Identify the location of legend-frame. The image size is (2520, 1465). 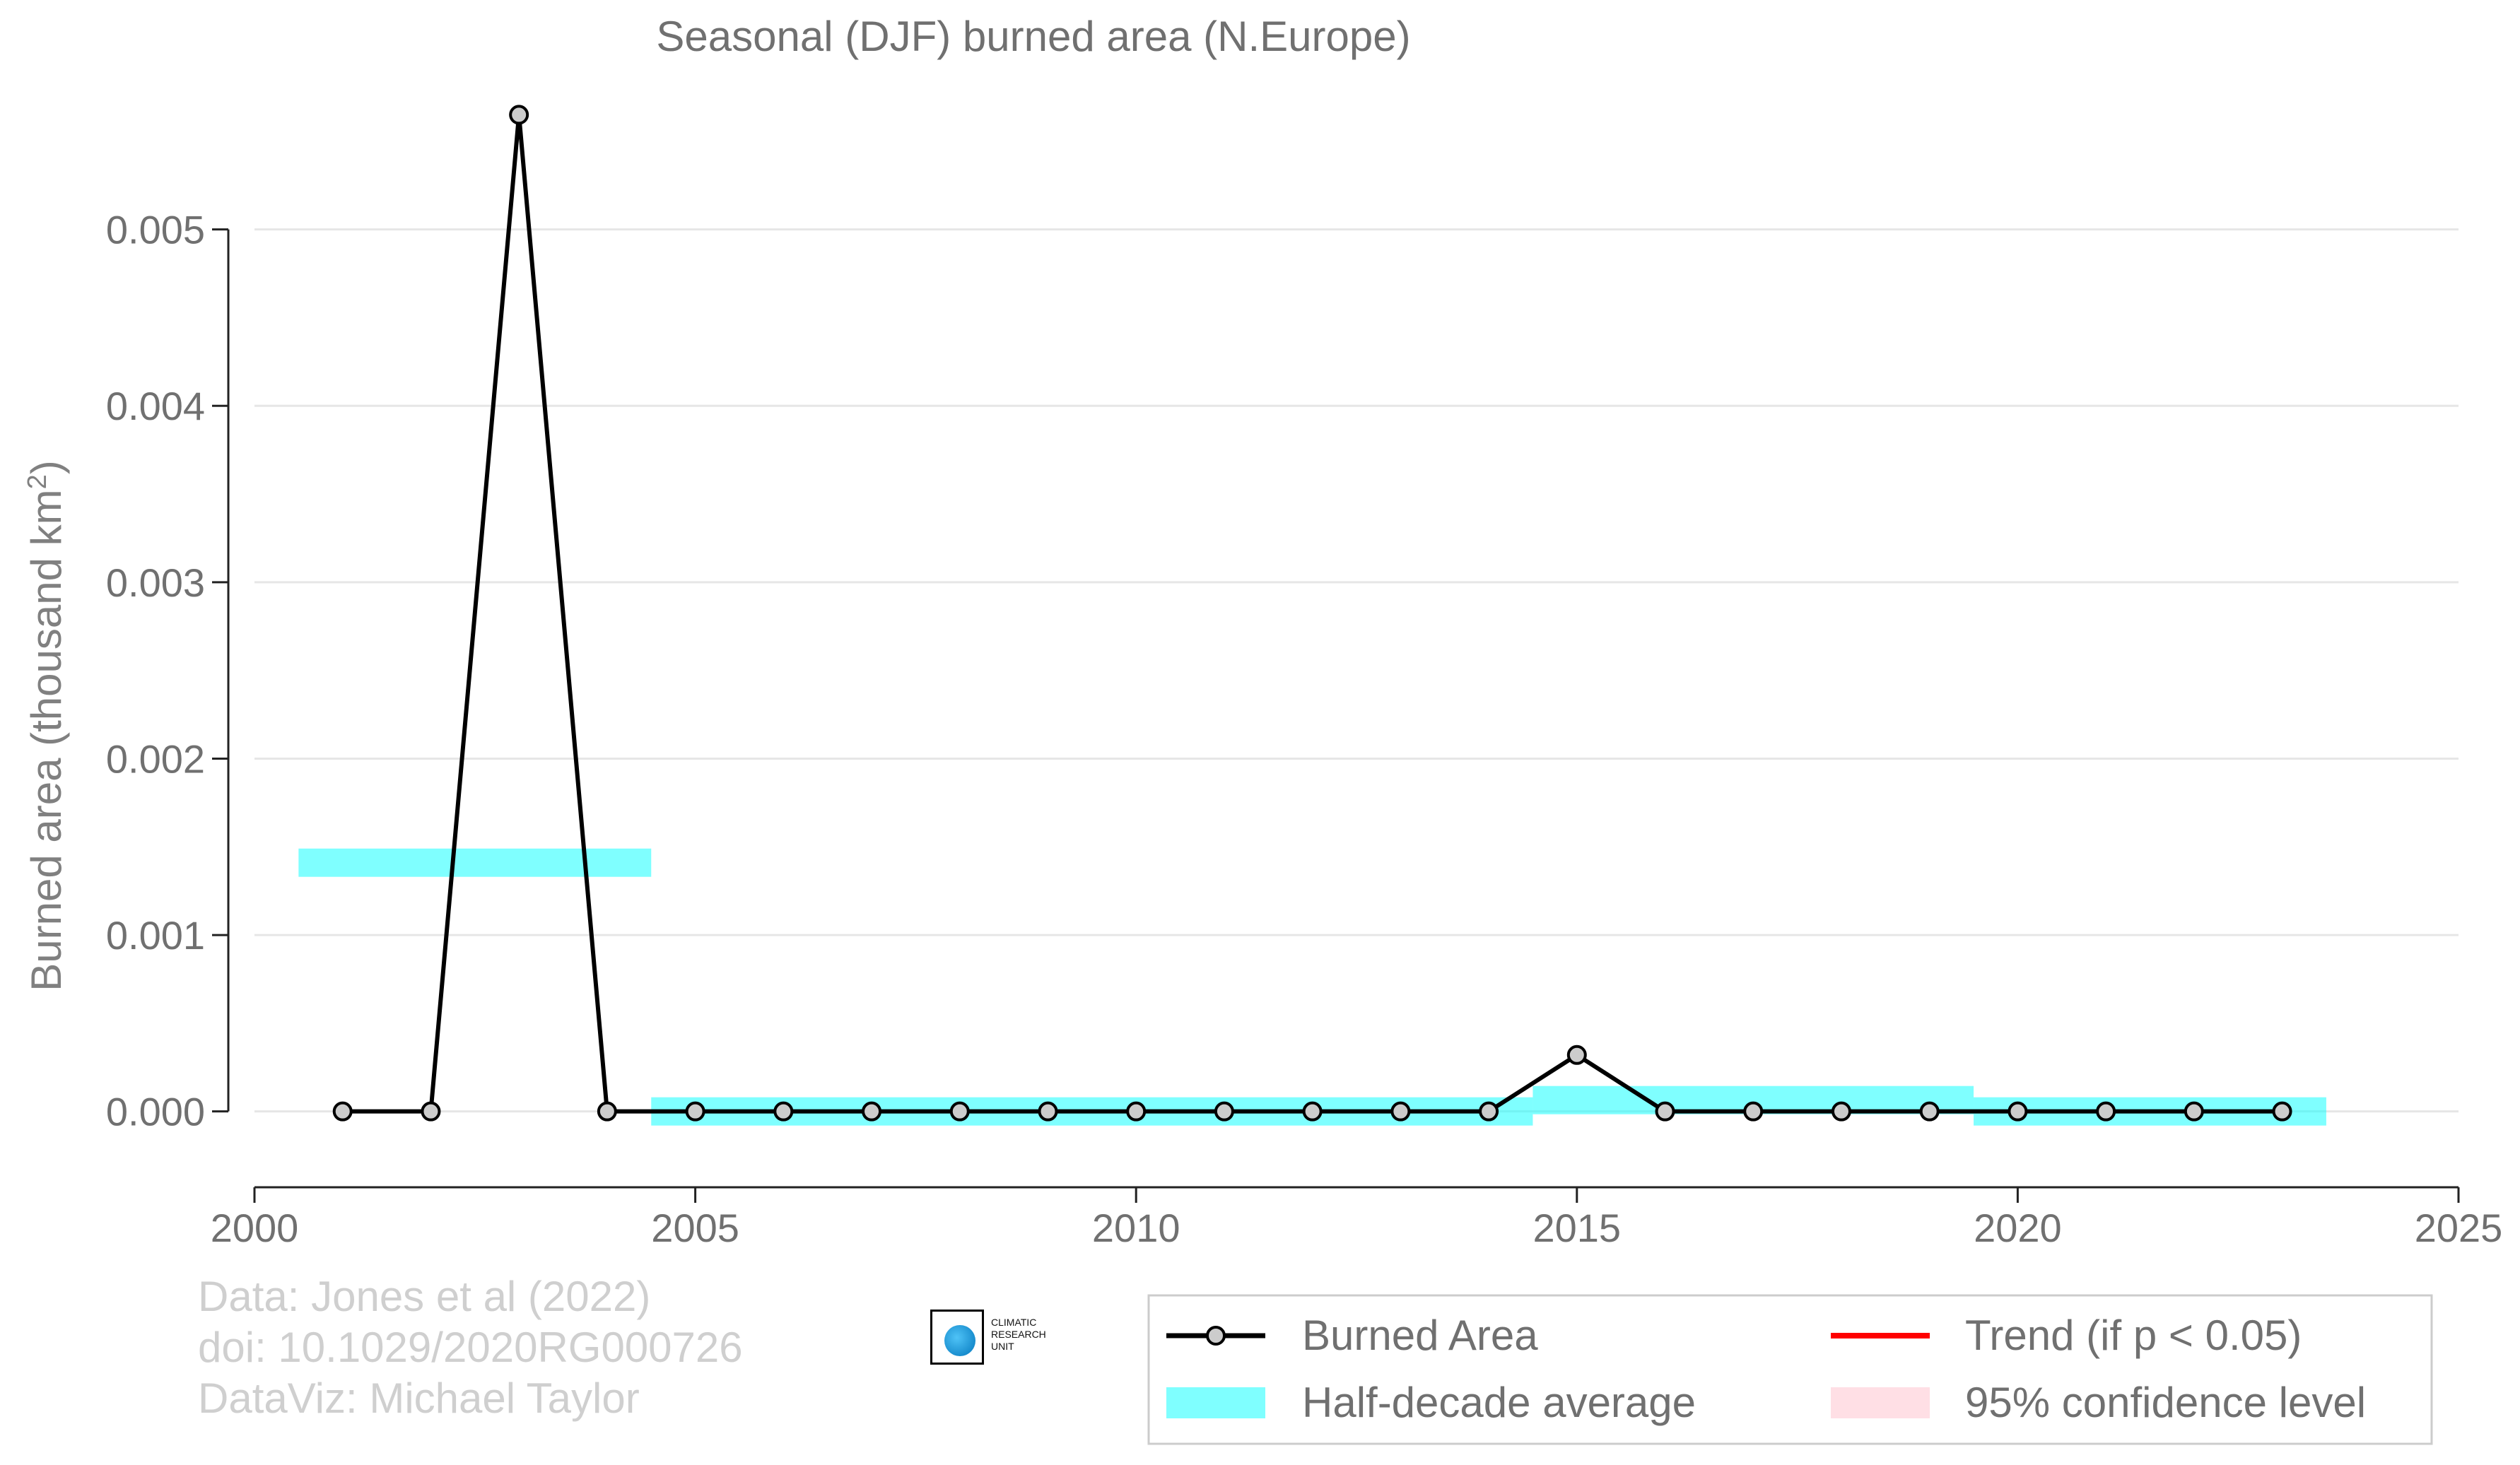
(1790, 1370).